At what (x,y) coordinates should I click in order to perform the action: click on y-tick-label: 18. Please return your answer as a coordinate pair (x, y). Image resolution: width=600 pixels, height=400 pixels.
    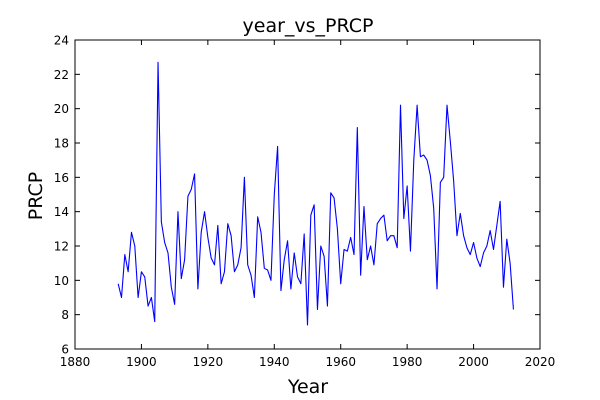
    Looking at the image, I should click on (61, 144).